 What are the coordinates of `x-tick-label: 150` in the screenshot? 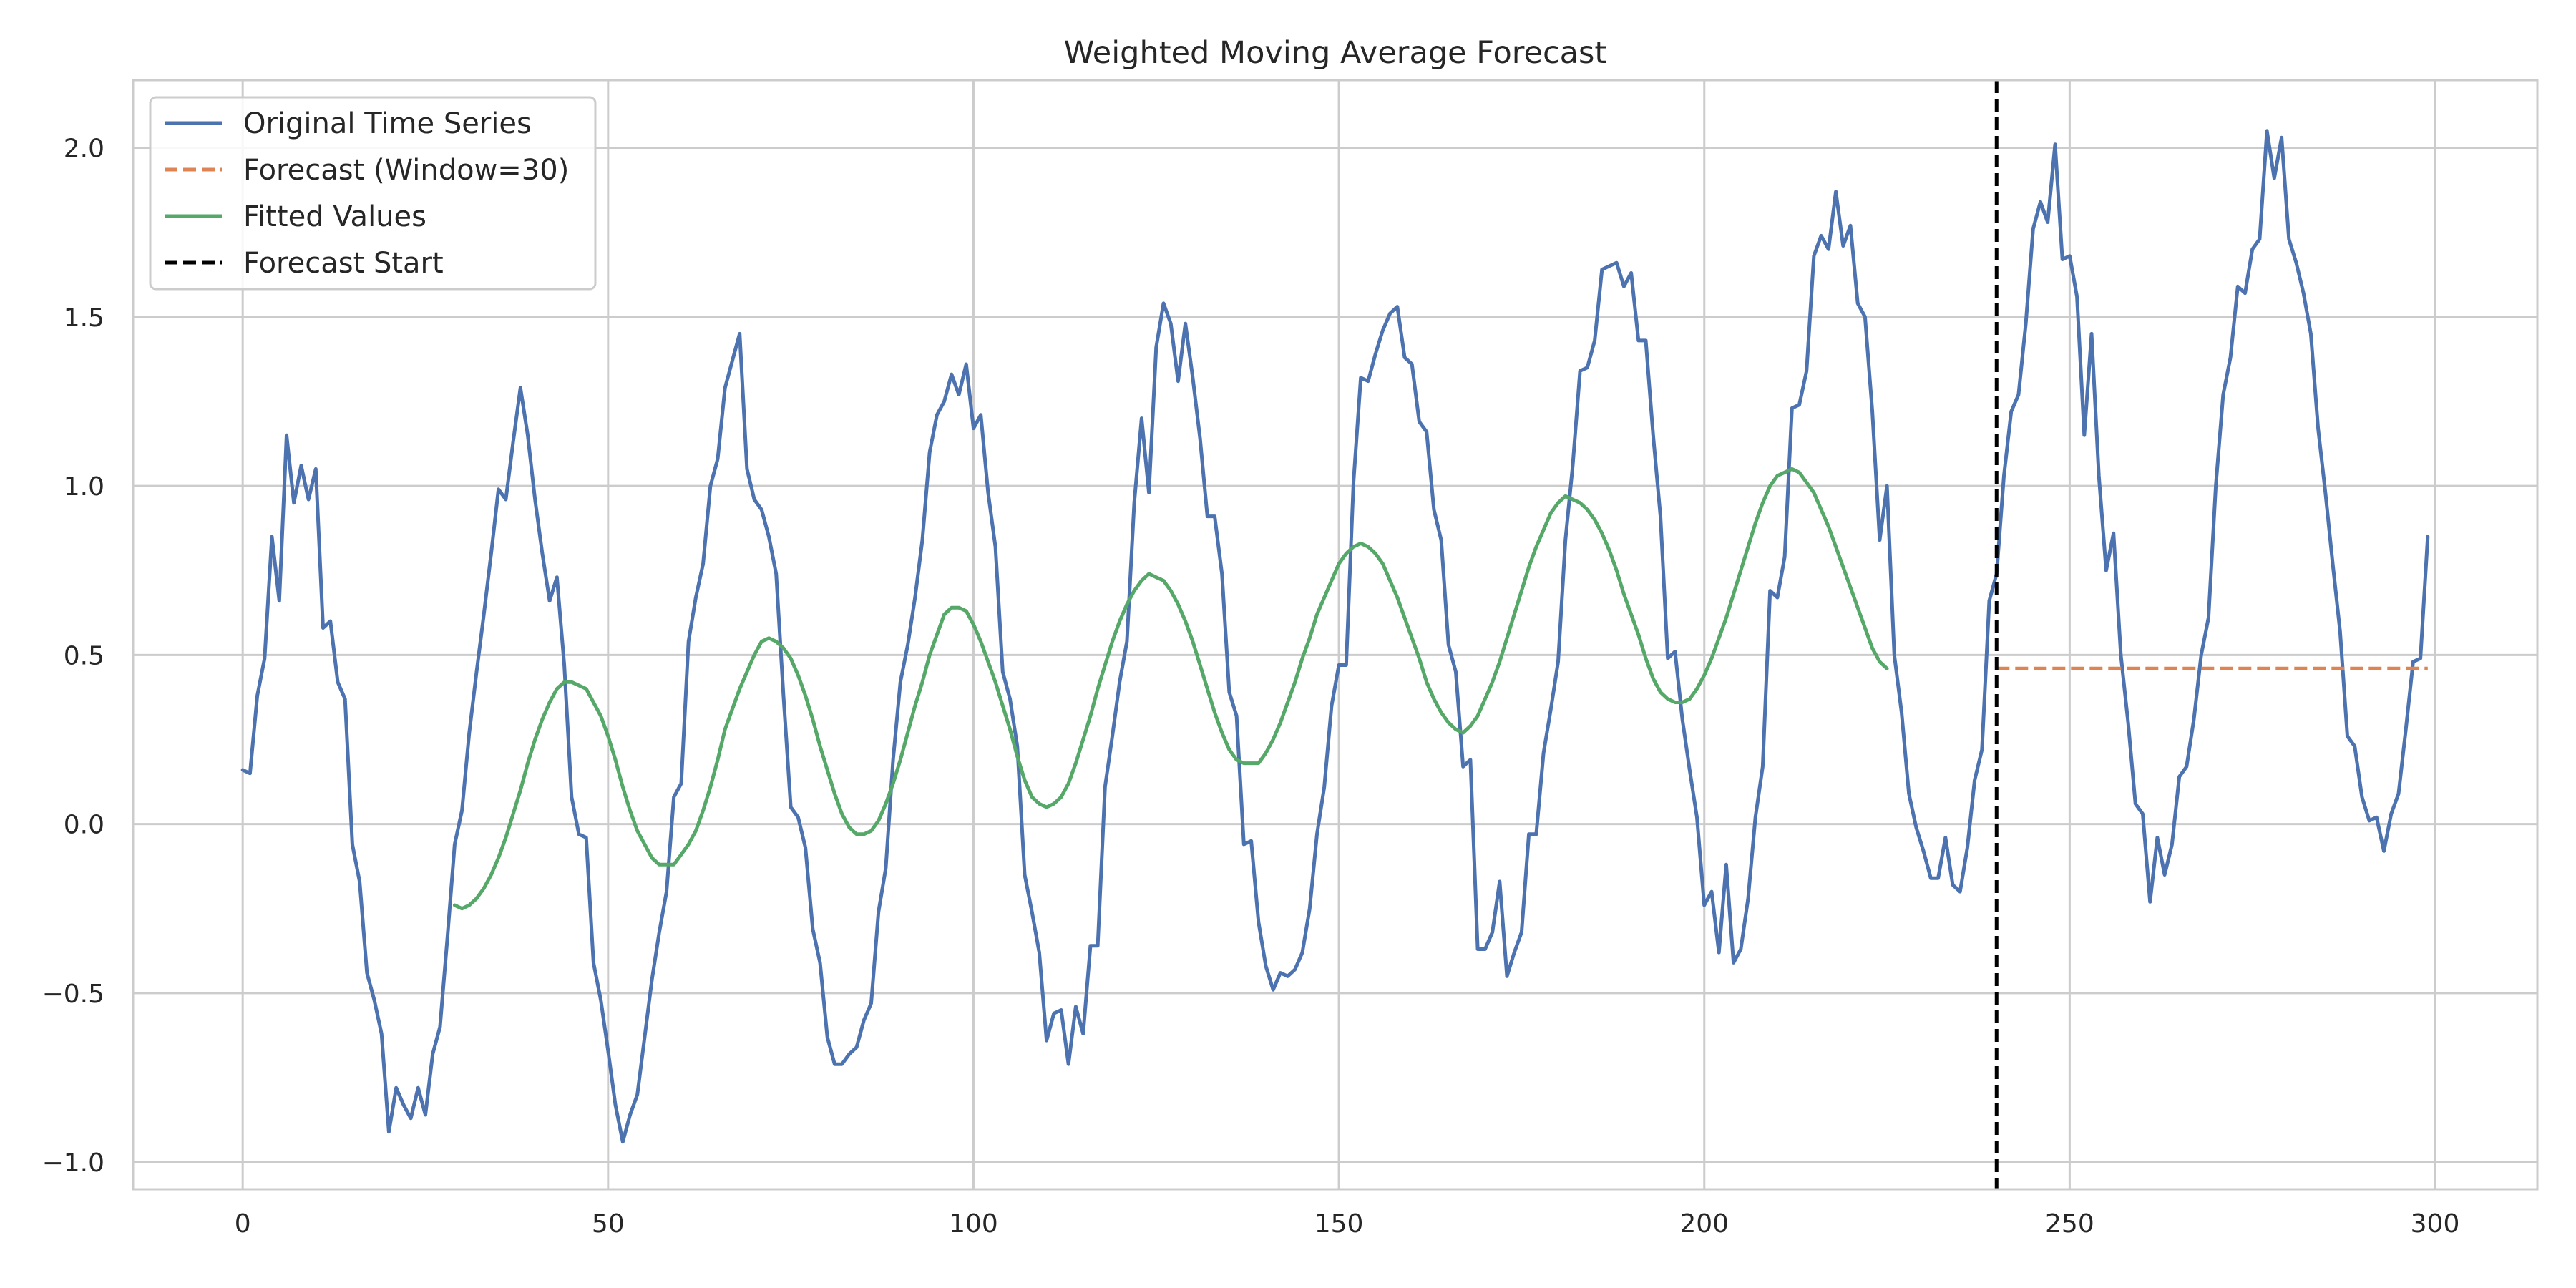 It's located at (1339, 1224).